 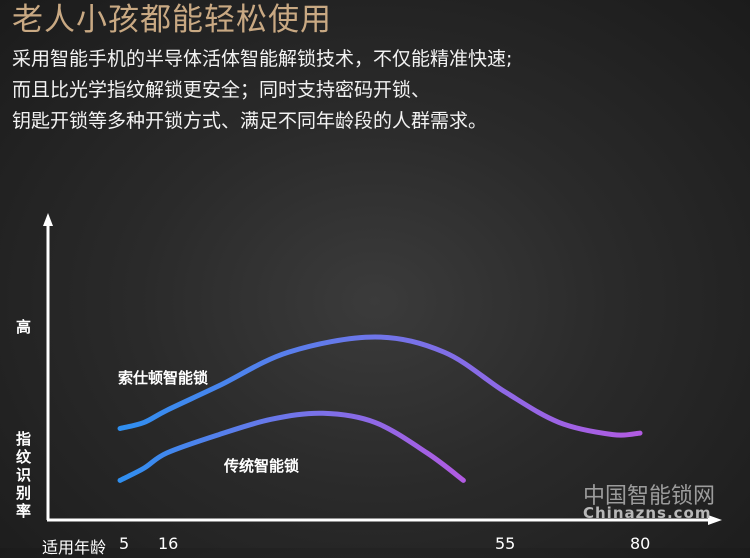 I want to click on watermark-cn: 中国智能锁网, so click(x=649, y=496).